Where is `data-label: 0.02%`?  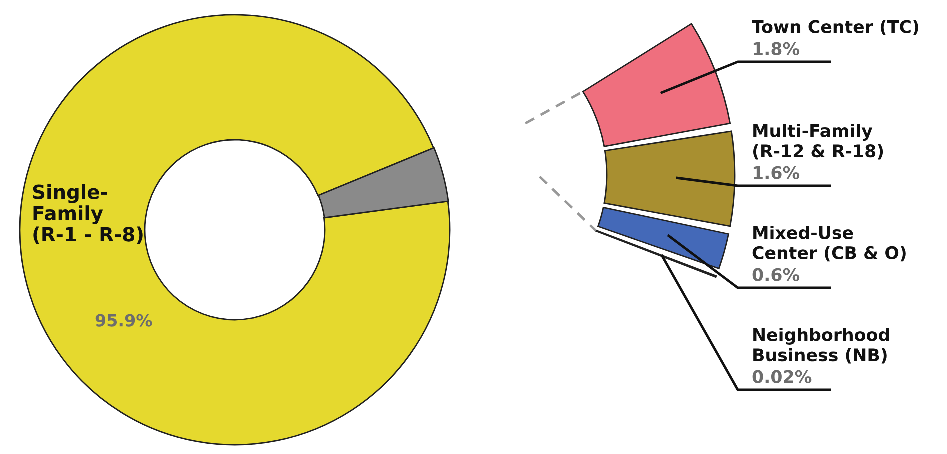 data-label: 0.02% is located at coordinates (782, 377).